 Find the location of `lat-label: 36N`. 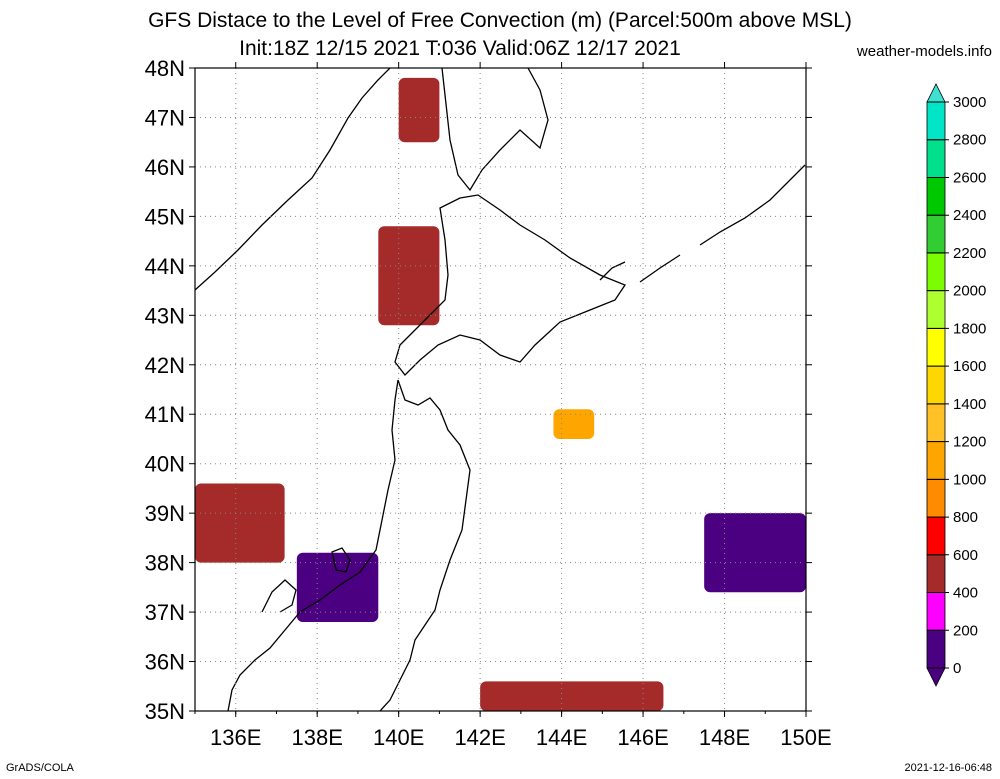

lat-label: 36N is located at coordinates (165, 662).